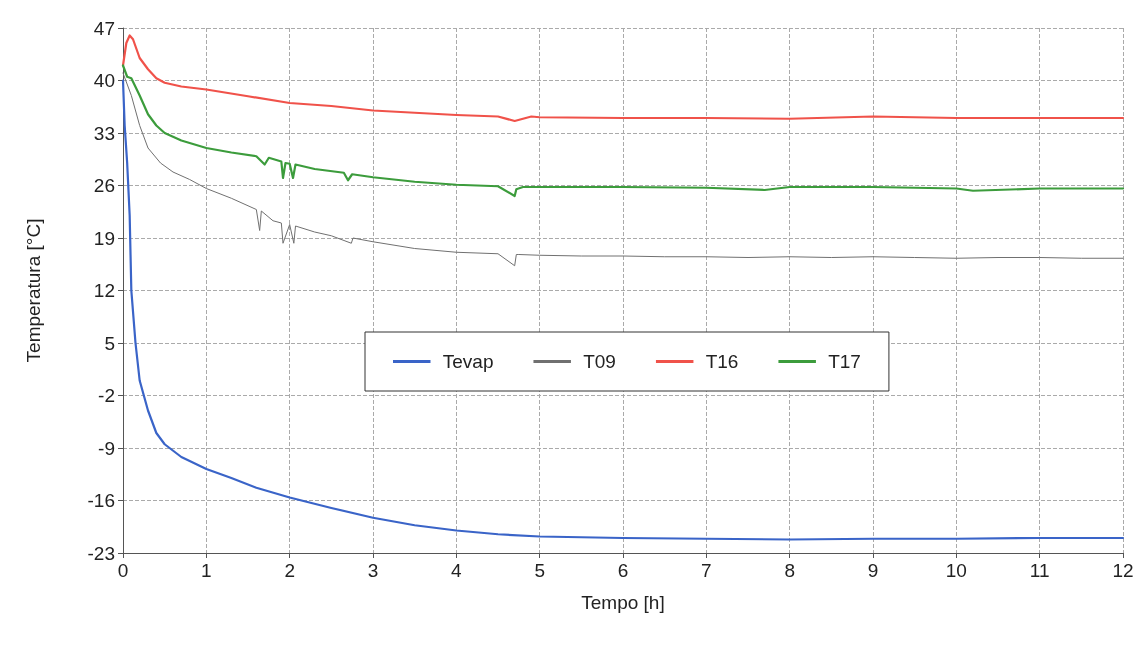 This screenshot has height=650, width=1141. Describe the element at coordinates (123, 570) in the screenshot. I see `x-tick-label: 0` at that location.